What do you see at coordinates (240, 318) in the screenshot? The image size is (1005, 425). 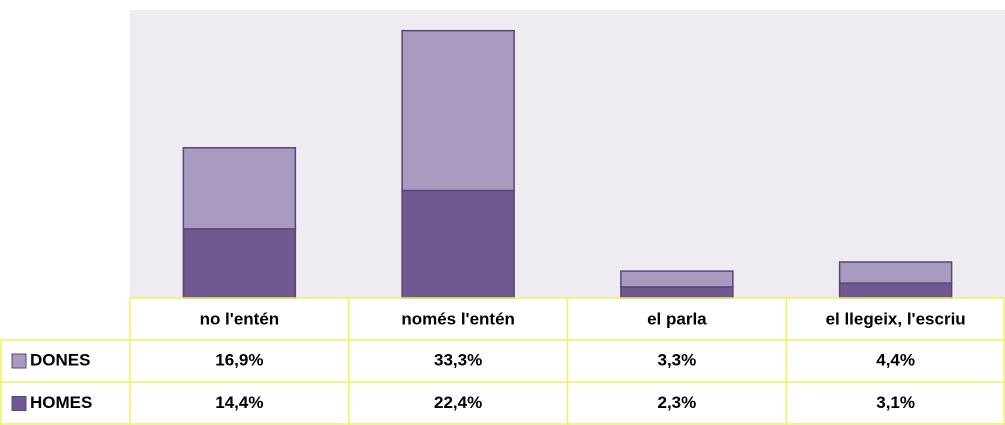 I see `category-label: no l'entén` at bounding box center [240, 318].